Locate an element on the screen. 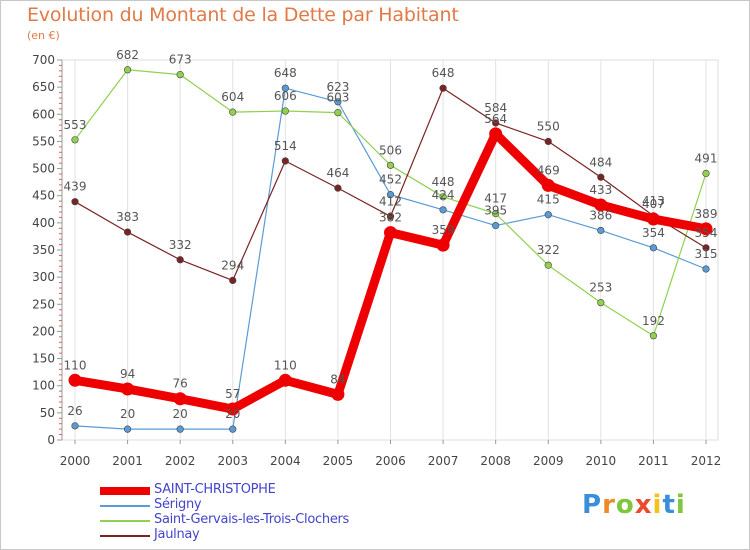 Image resolution: width=750 pixels, height=550 pixels. data-label: 623 is located at coordinates (337, 87).